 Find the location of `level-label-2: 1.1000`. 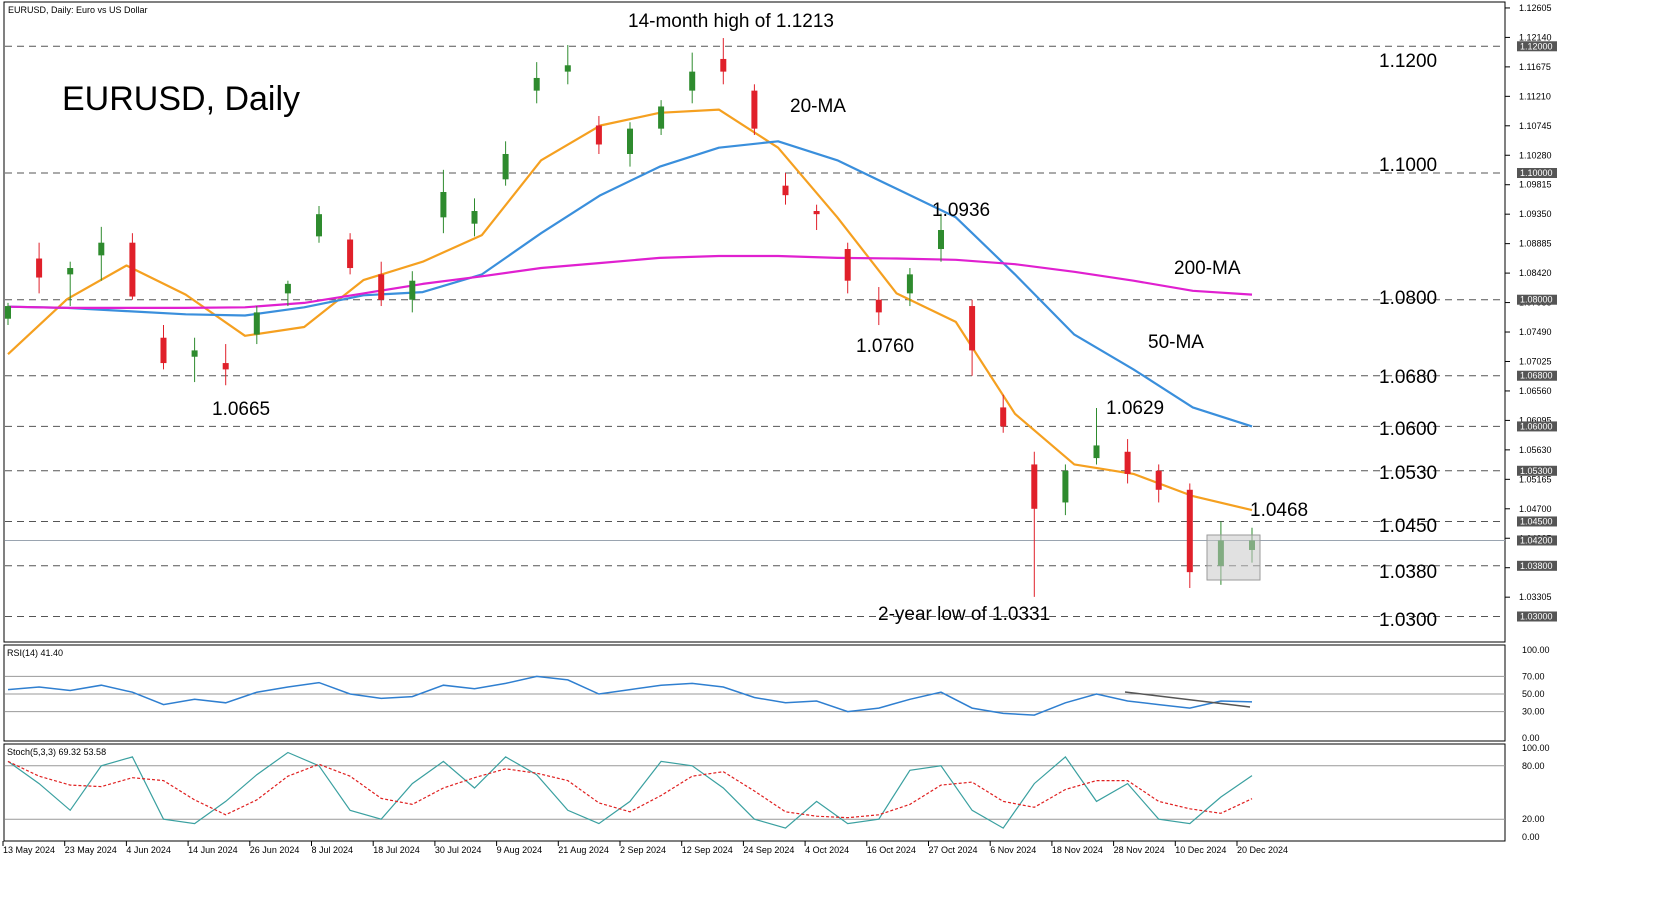

level-label-2: 1.1000 is located at coordinates (1408, 165).